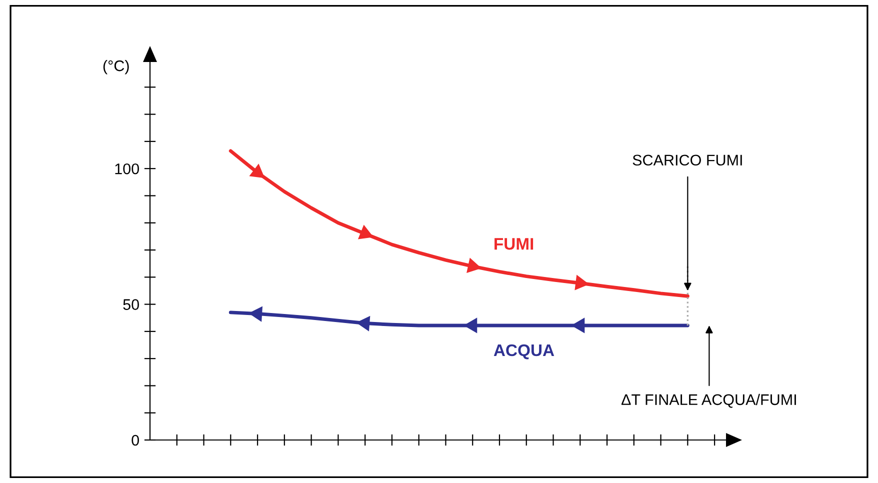 The width and height of the screenshot is (878, 483). Describe the element at coordinates (687, 160) in the screenshot. I see `annotation: SCARICO FUMI` at that location.